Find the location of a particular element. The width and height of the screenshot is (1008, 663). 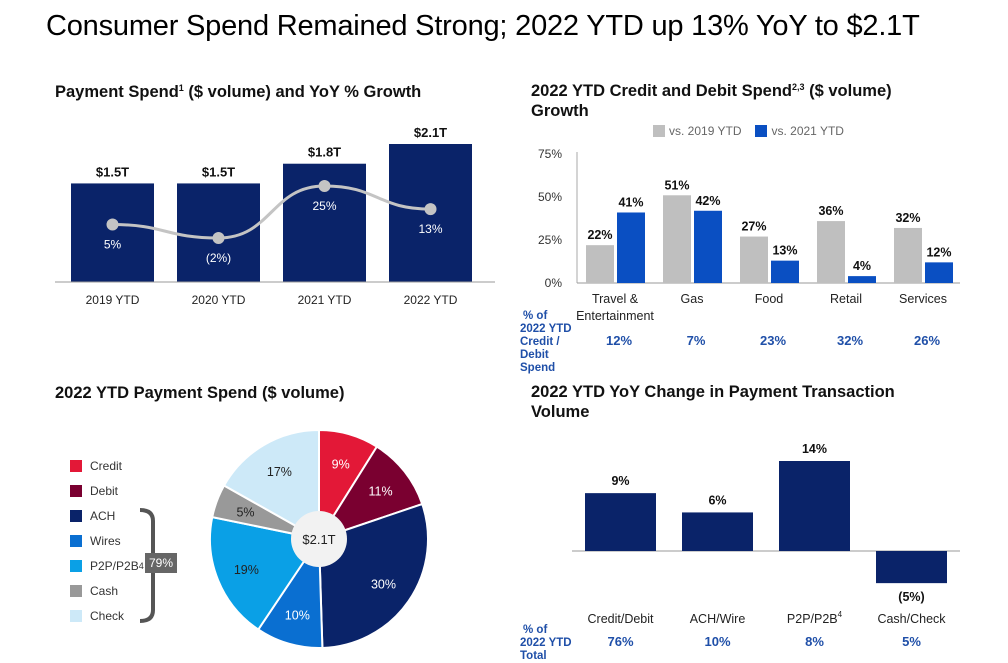

share-value: 23% is located at coordinates (773, 340).